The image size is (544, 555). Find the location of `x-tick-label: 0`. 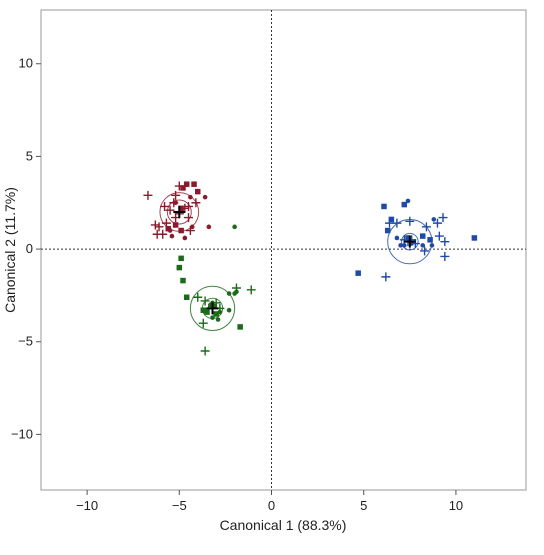

x-tick-label: 0 is located at coordinates (271, 505).